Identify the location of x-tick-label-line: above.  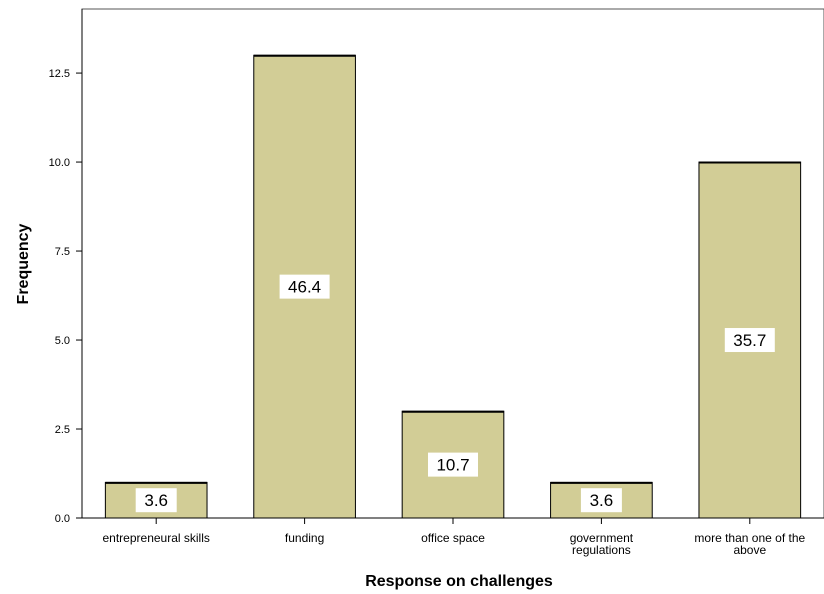
(749, 550).